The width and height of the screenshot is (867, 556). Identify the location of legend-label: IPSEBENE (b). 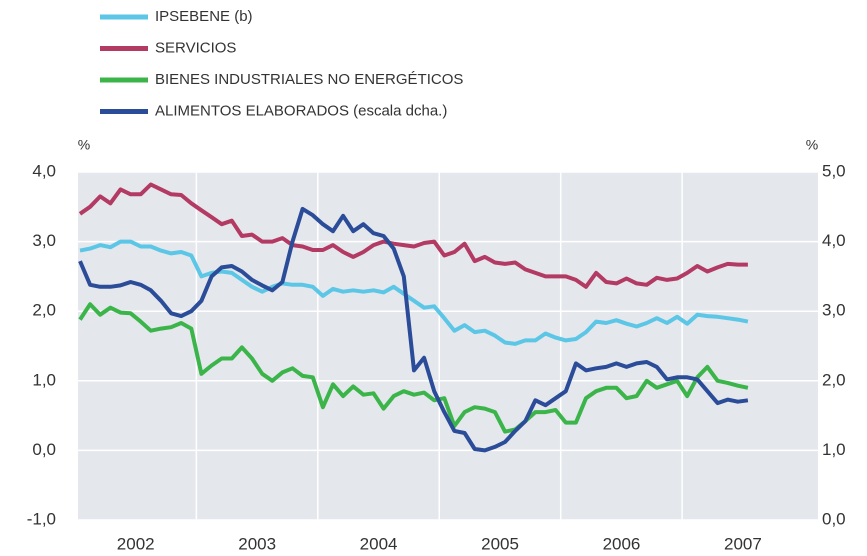
(204, 16).